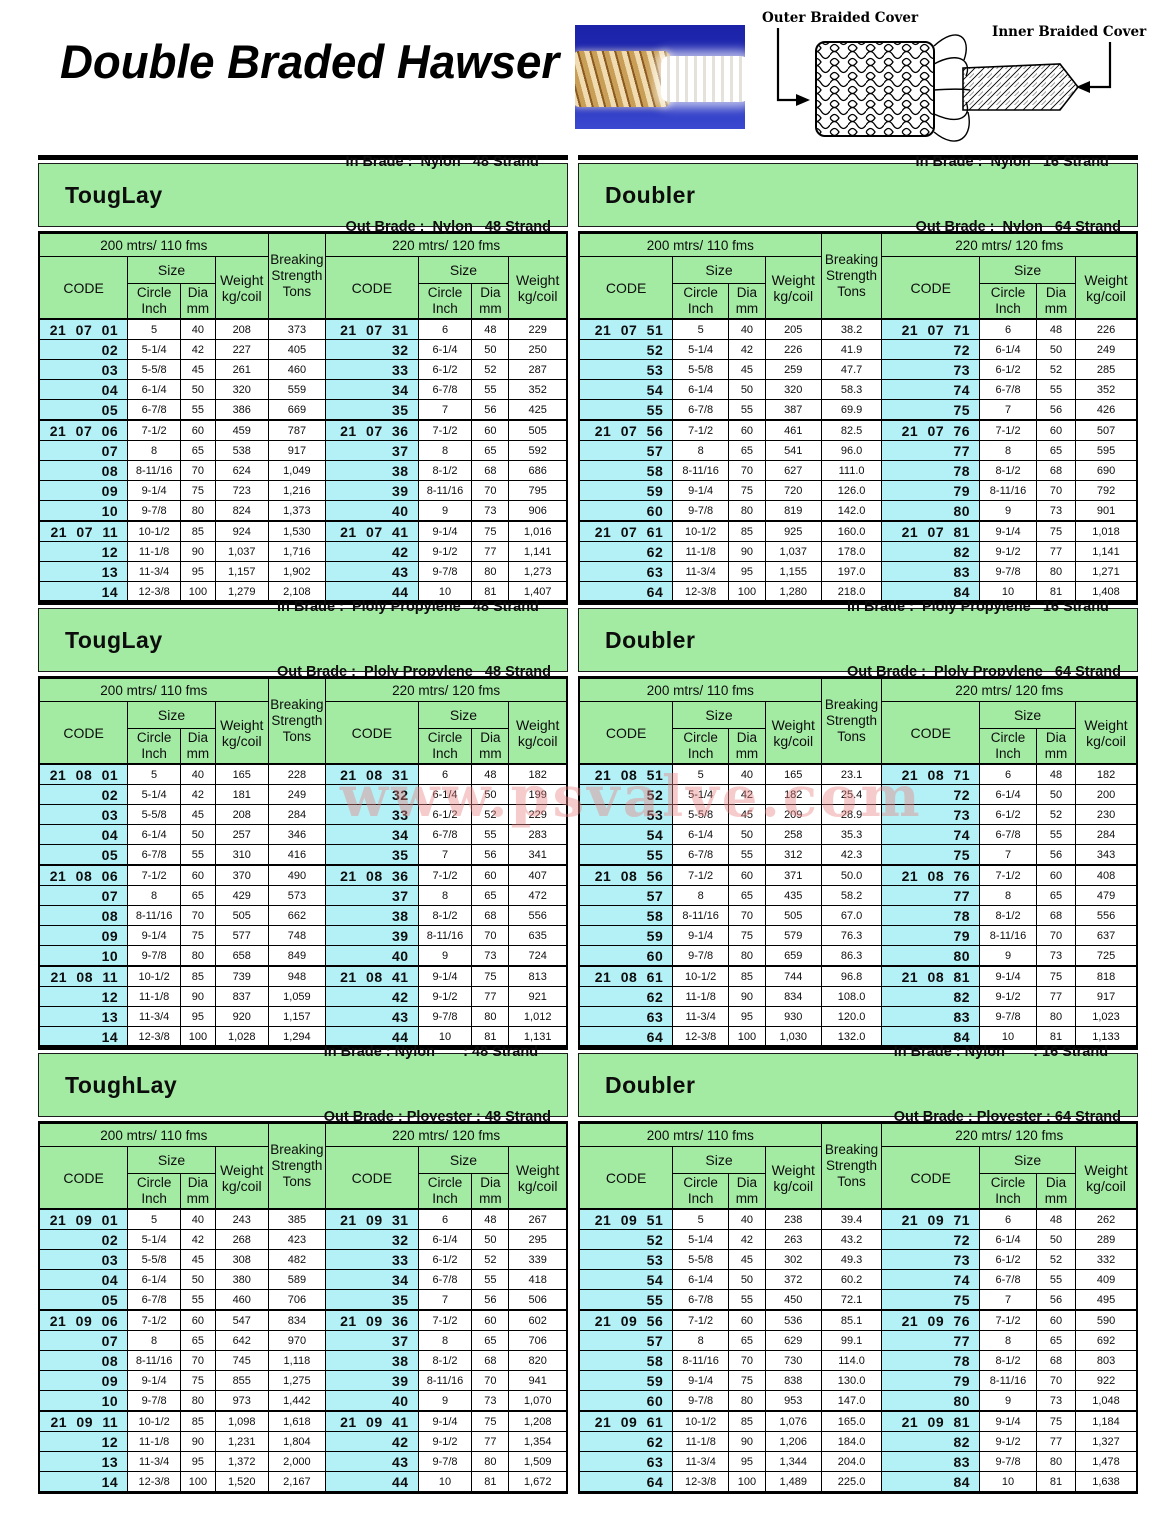 The width and height of the screenshot is (1152, 1516). Describe the element at coordinates (297, 915) in the screenshot. I see `breaking-strength-cell: 662` at that location.